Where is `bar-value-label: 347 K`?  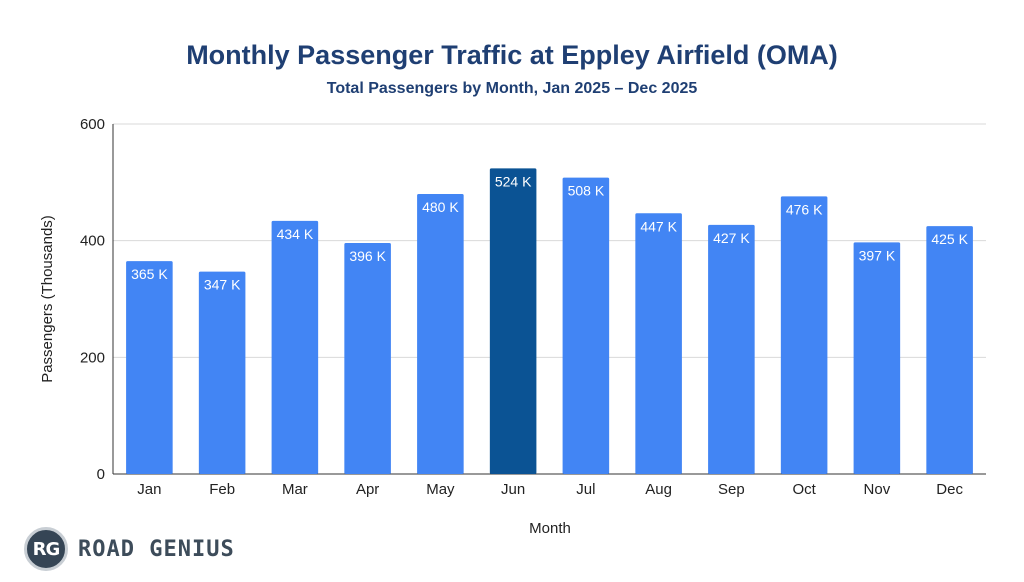 bar-value-label: 347 K is located at coordinates (222, 285).